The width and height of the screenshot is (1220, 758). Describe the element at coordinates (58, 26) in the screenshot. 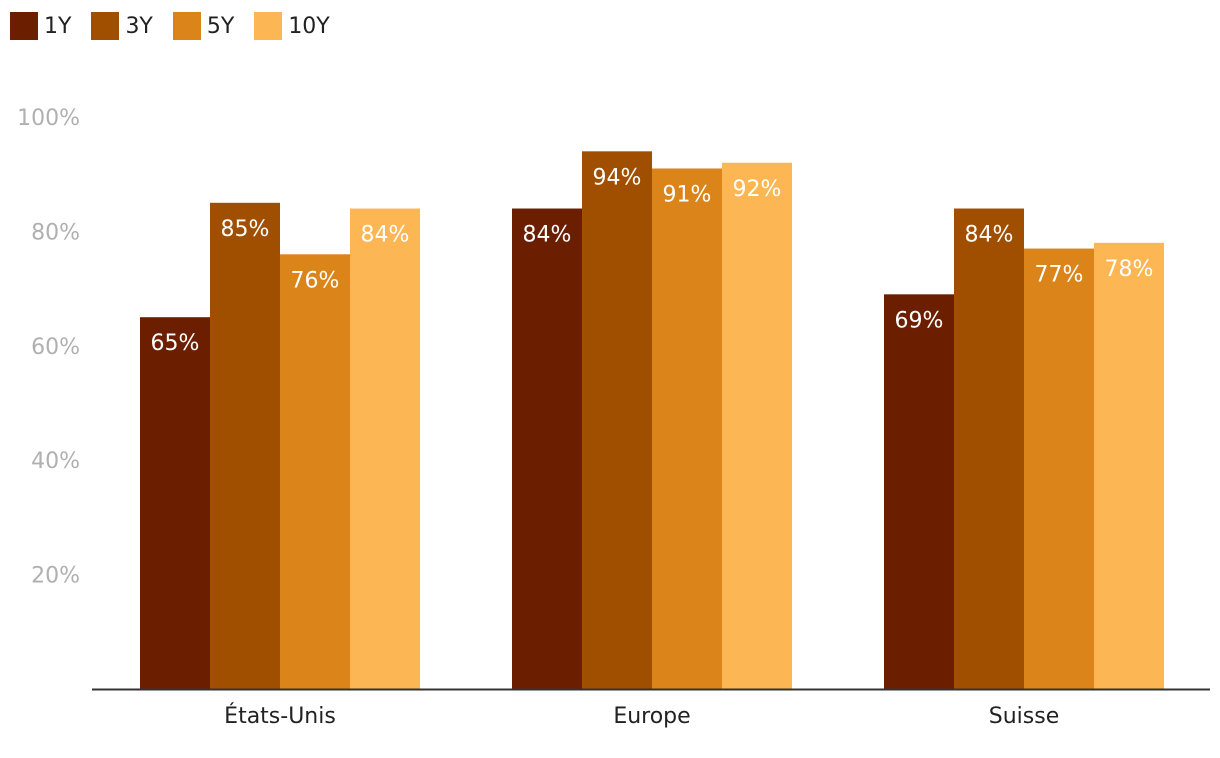

I see `legend-label-1y: 1Y` at that location.